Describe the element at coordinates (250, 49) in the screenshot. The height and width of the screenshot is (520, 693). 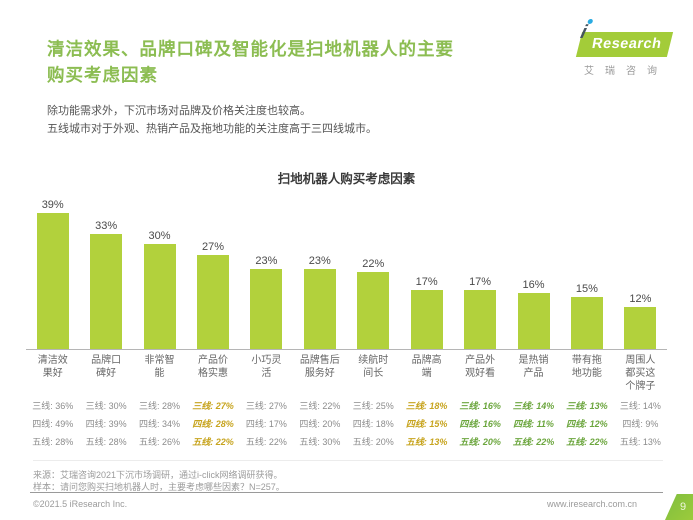
I see `page-title-line1: 清洁效果、品牌口碑及智能化是扫地机器人的主要` at that location.